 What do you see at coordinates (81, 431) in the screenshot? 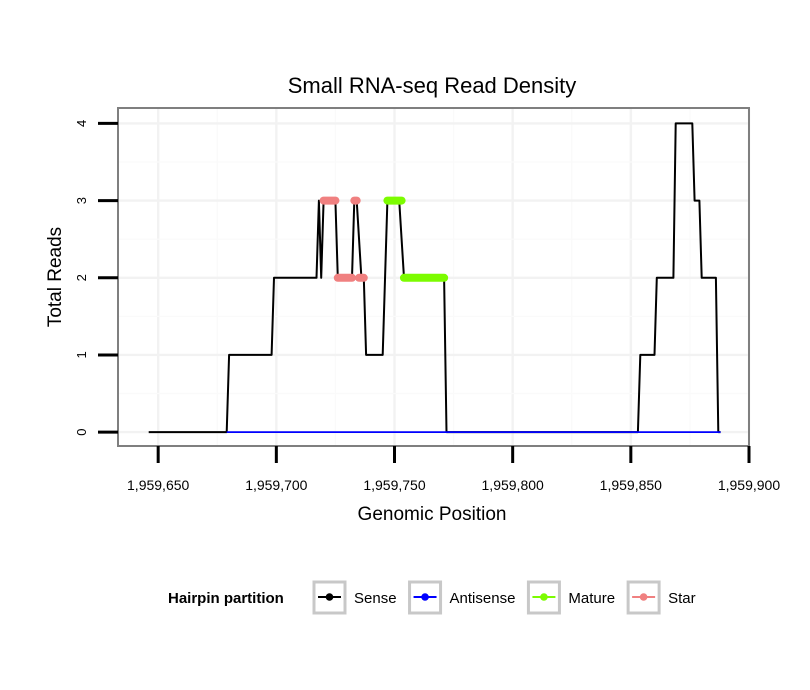
I see `y-tick-label: 0` at bounding box center [81, 431].